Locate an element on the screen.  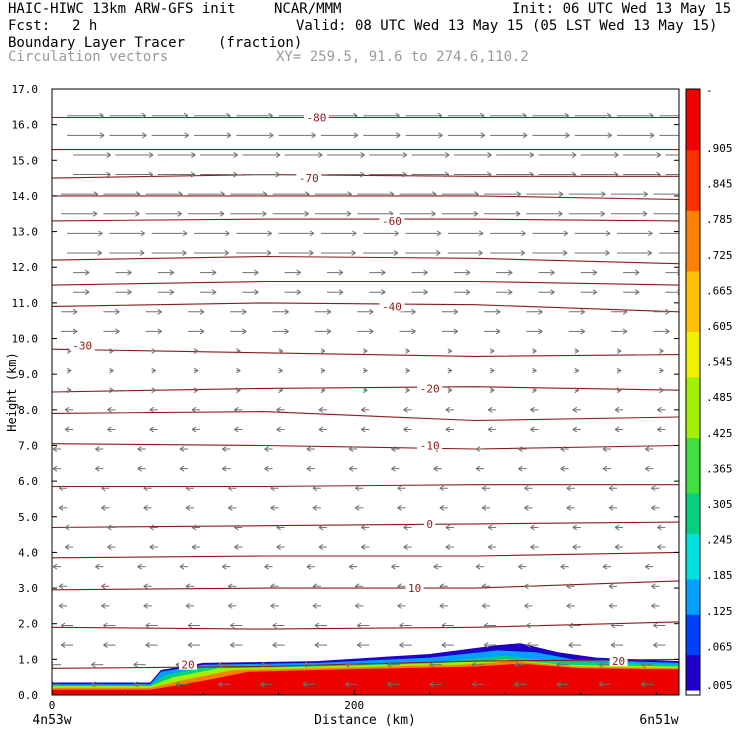
contour-label-6: -10 is located at coordinates (430, 445).